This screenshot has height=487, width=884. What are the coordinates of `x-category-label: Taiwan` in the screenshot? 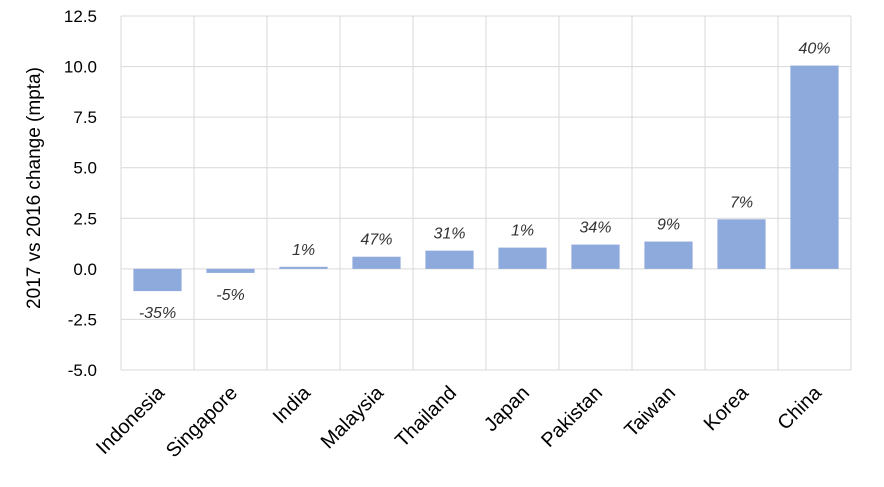 It's located at (650, 412).